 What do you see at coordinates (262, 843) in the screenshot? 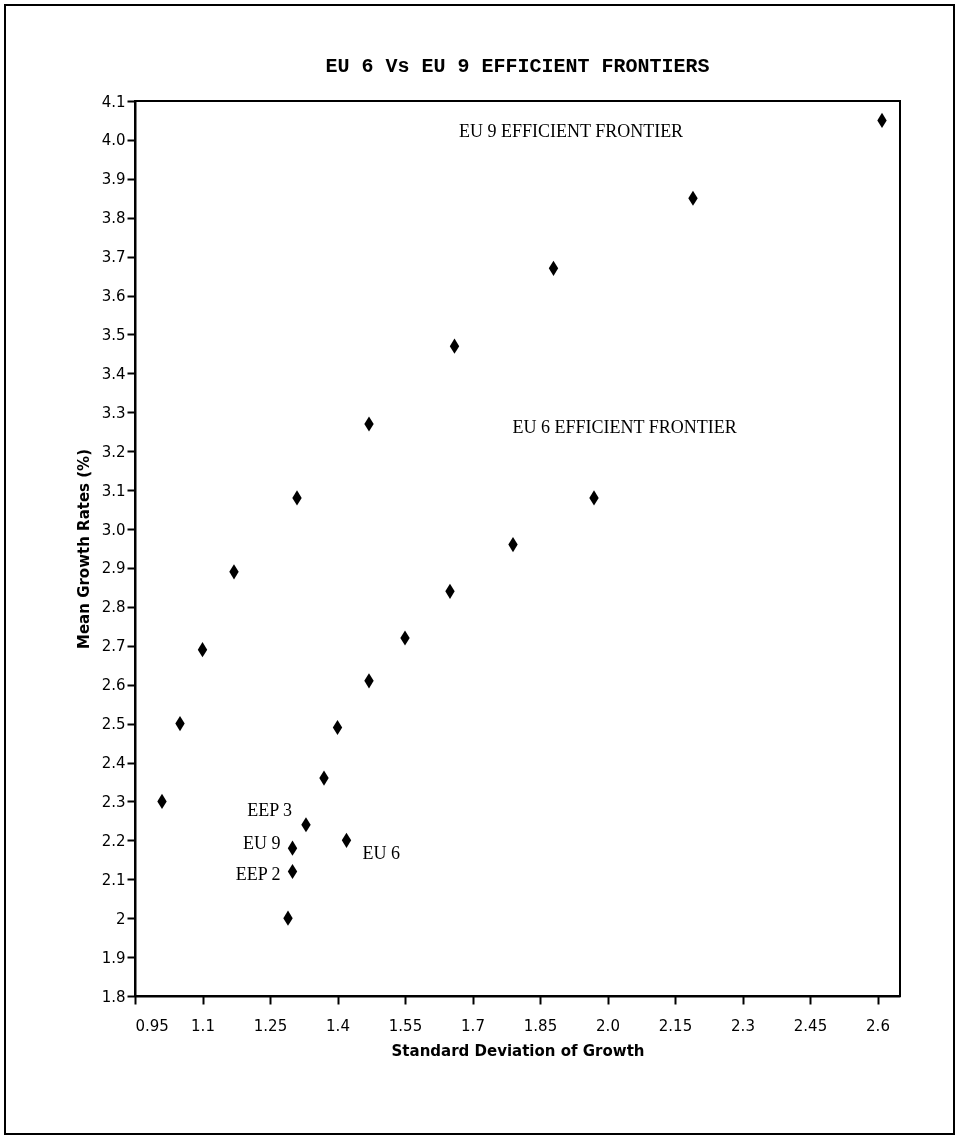
I see `annotation: EU 9` at bounding box center [262, 843].